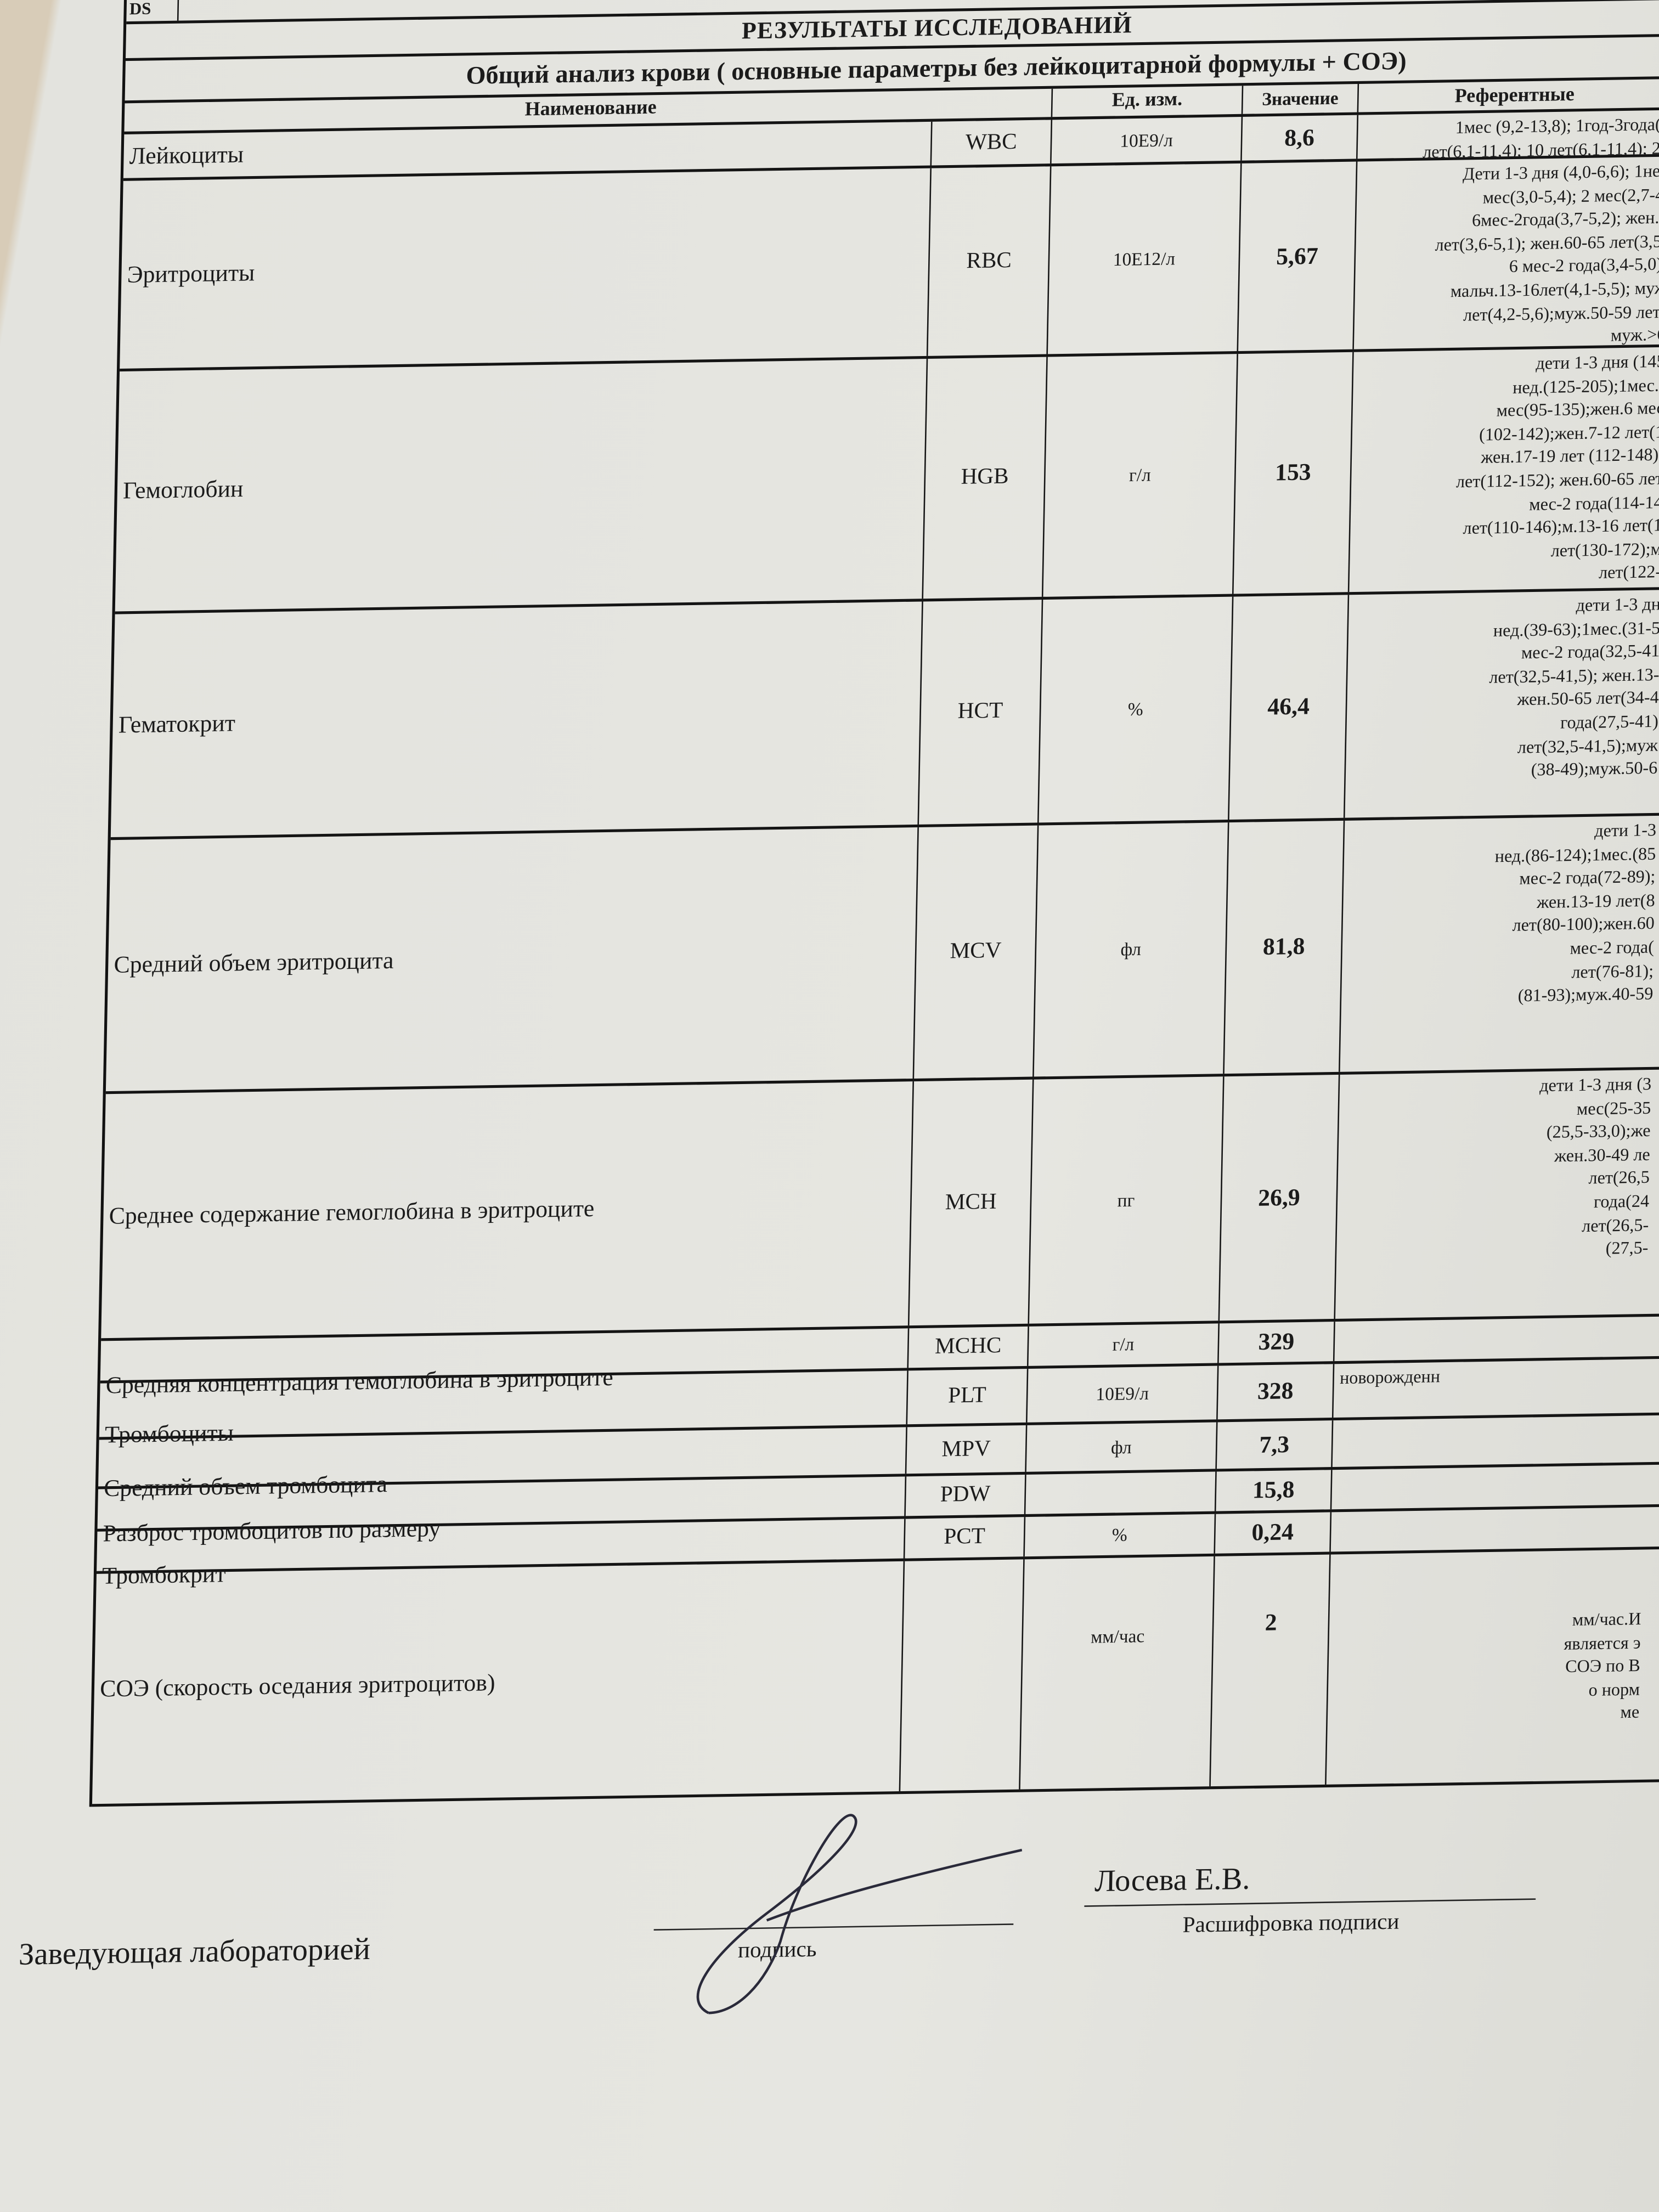 The width and height of the screenshot is (1659, 2212). Describe the element at coordinates (1390, 1377) in the screenshot. I see `reference-line: новорожденн` at that location.